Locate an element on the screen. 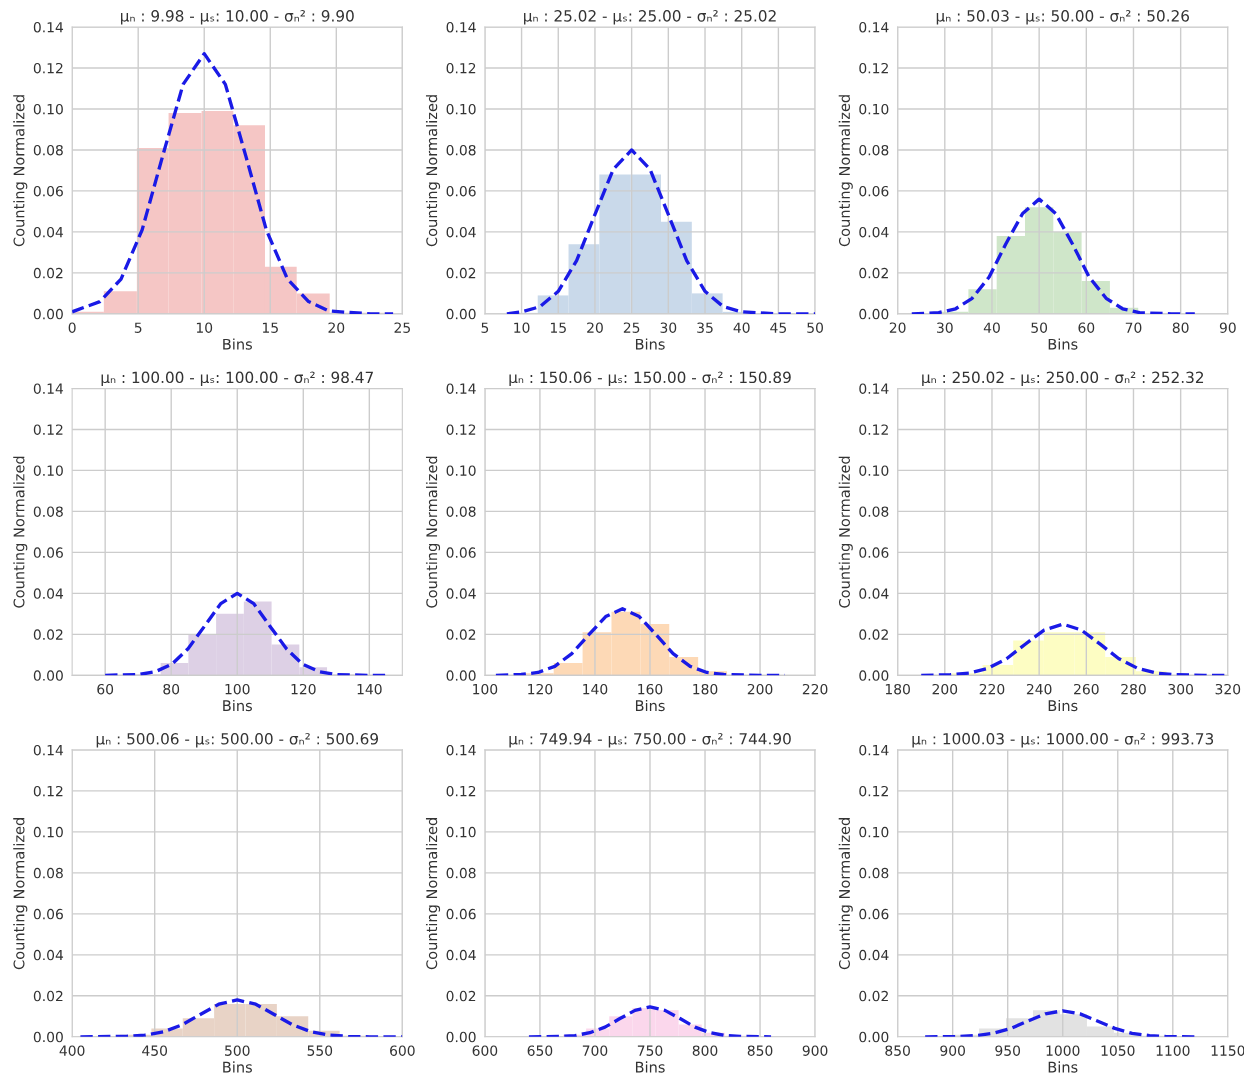 The height and width of the screenshot is (1080, 1244). x-tick-label: 200 is located at coordinates (945, 689).